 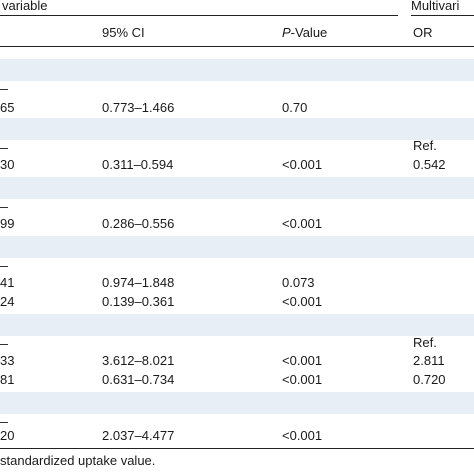 What do you see at coordinates (7, 379) in the screenshot?
I see `table-cell-or-uni: 81` at bounding box center [7, 379].